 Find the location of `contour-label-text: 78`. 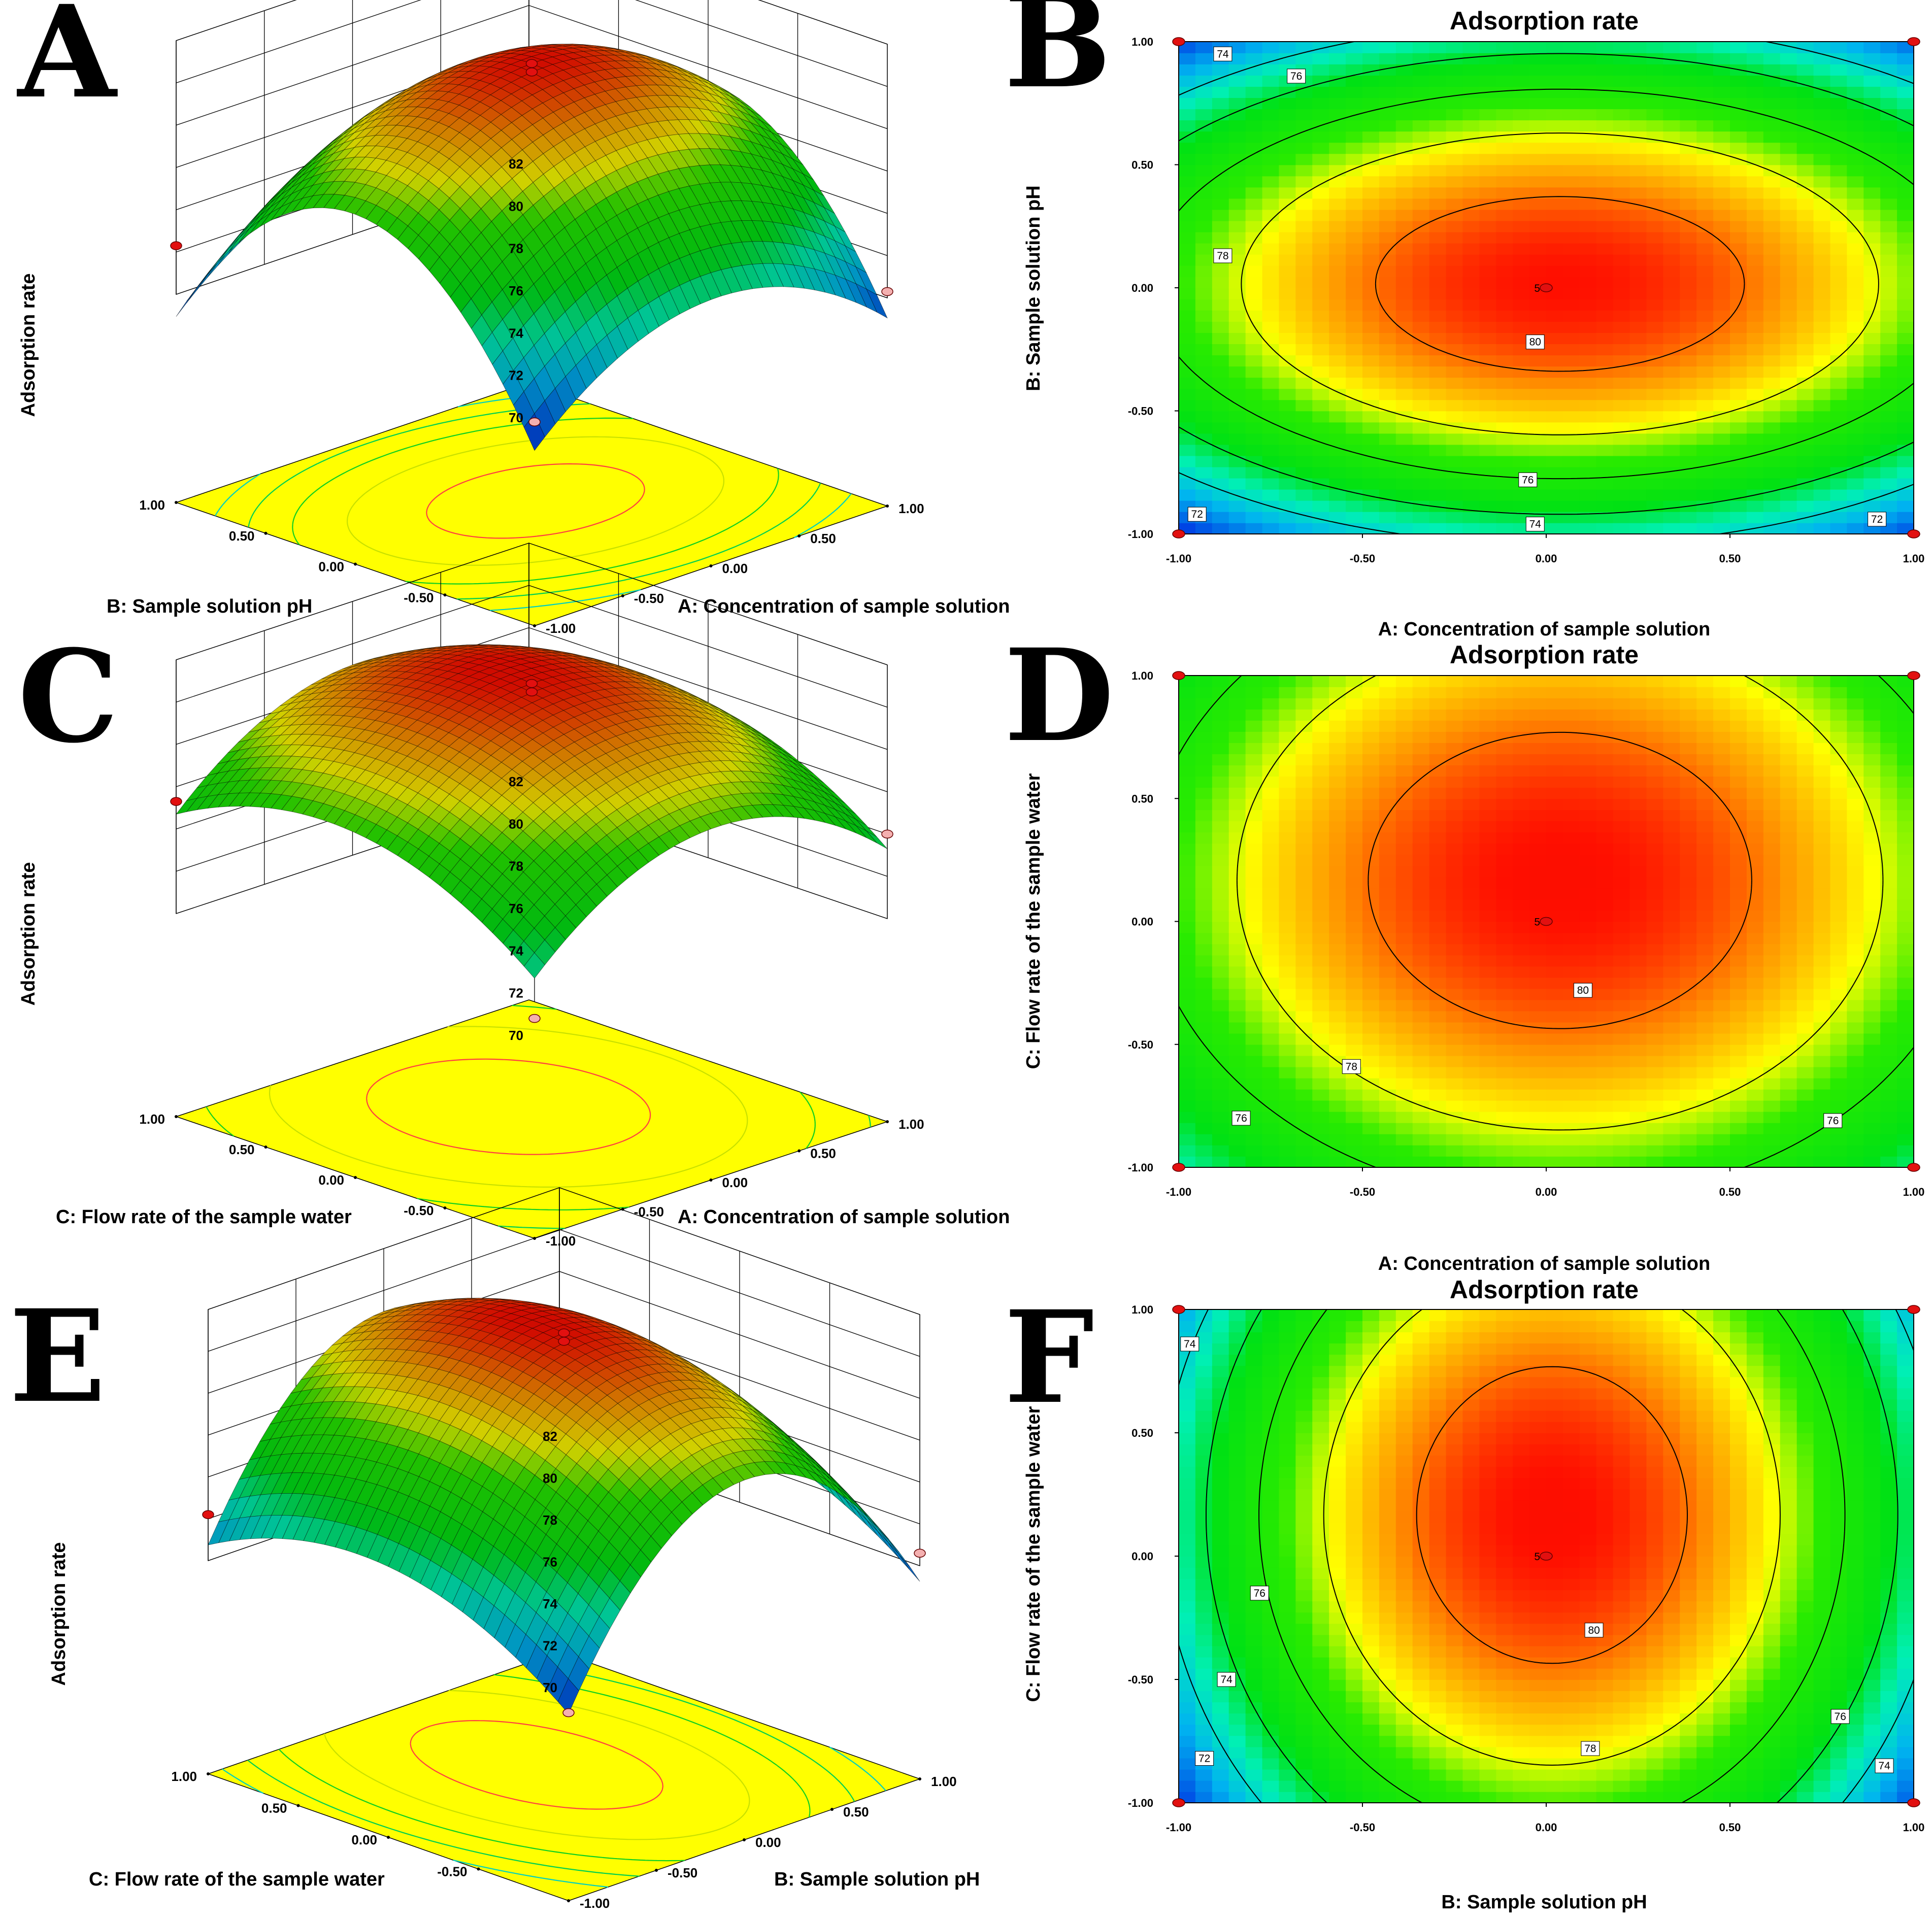

contour-label-text: 78 is located at coordinates (1222, 256).